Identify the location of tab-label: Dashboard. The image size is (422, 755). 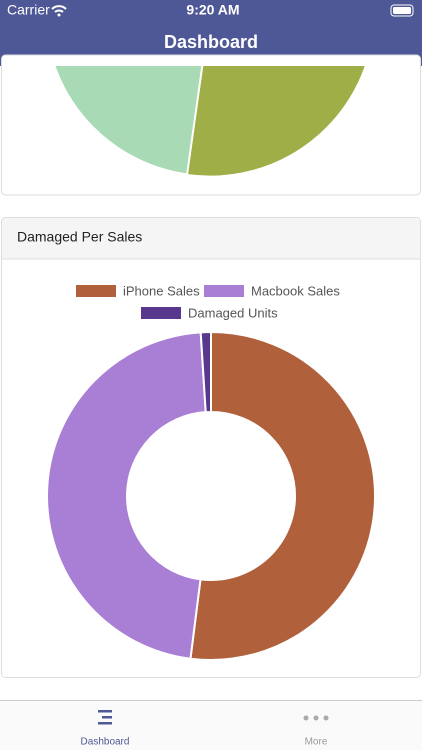
(105, 742).